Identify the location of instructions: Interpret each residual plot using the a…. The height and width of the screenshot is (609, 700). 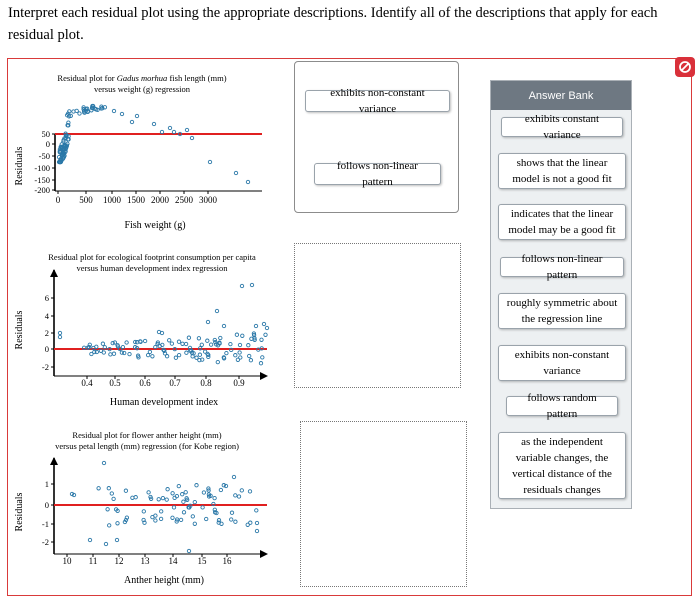
(333, 24).